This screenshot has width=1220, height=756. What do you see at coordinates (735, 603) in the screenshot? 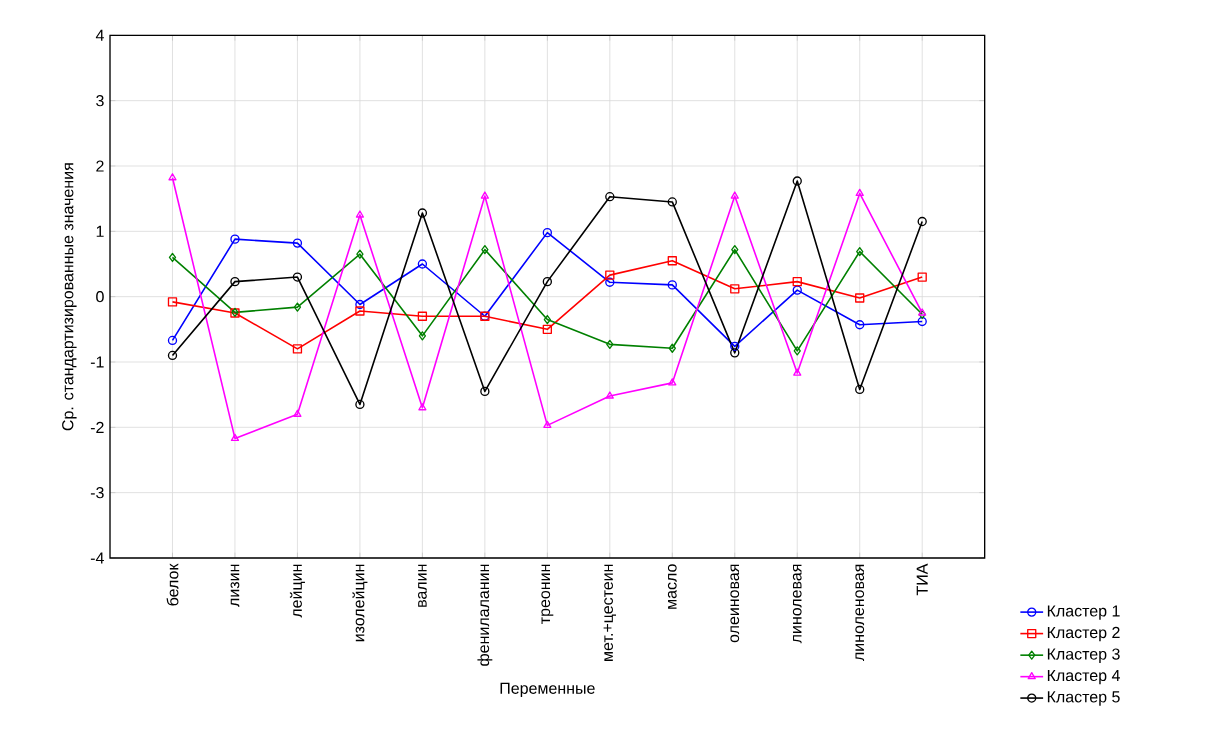
I see `x-tick-label: олеиновая` at bounding box center [735, 603].